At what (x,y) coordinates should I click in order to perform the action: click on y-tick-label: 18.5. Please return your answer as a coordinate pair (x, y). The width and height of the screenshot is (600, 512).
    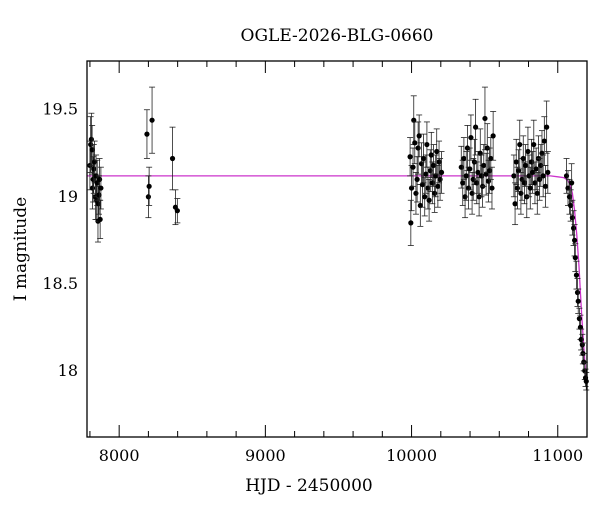
    Looking at the image, I should click on (60, 283).